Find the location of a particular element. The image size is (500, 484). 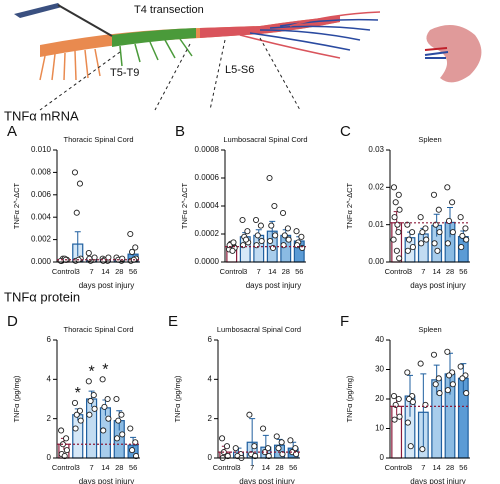

y-tick-label: 0 is located at coordinates (210, 457).